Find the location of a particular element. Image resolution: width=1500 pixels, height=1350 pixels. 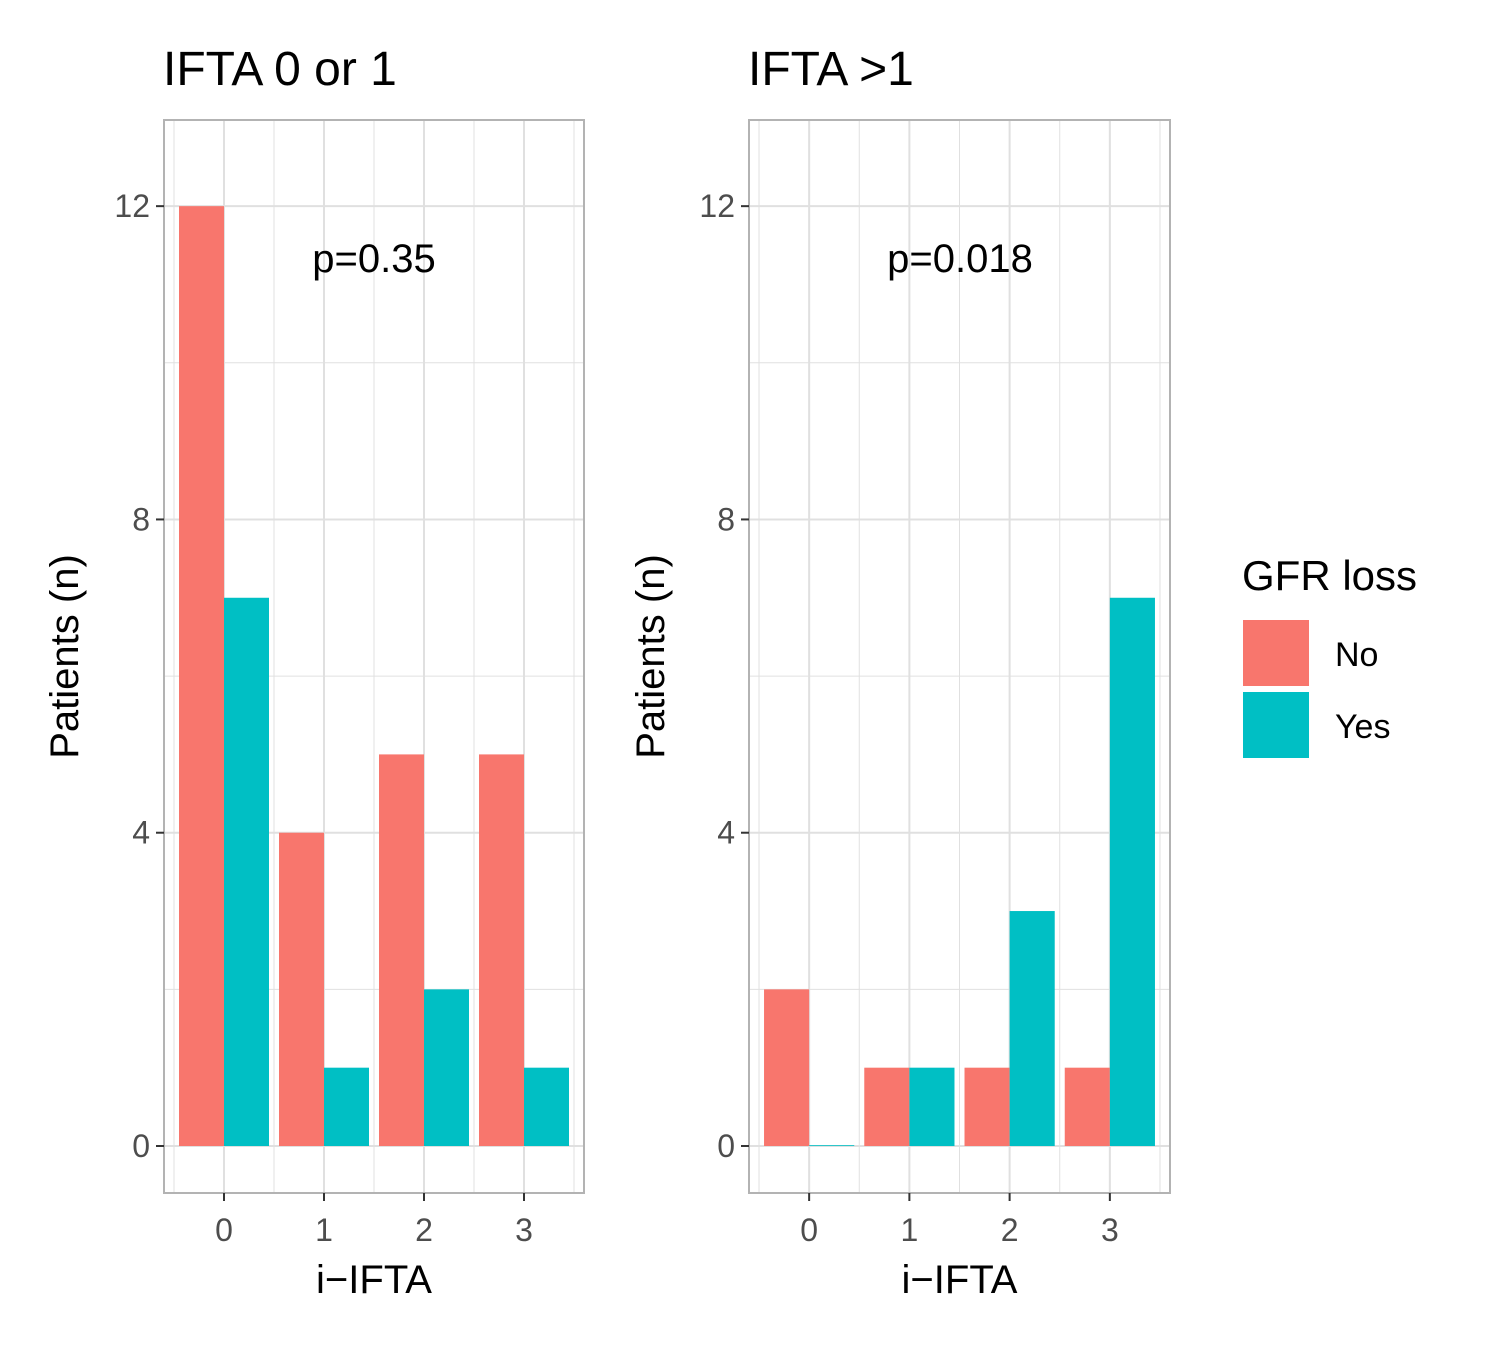

p-value-annotation: p=0.018 is located at coordinates (960, 259).